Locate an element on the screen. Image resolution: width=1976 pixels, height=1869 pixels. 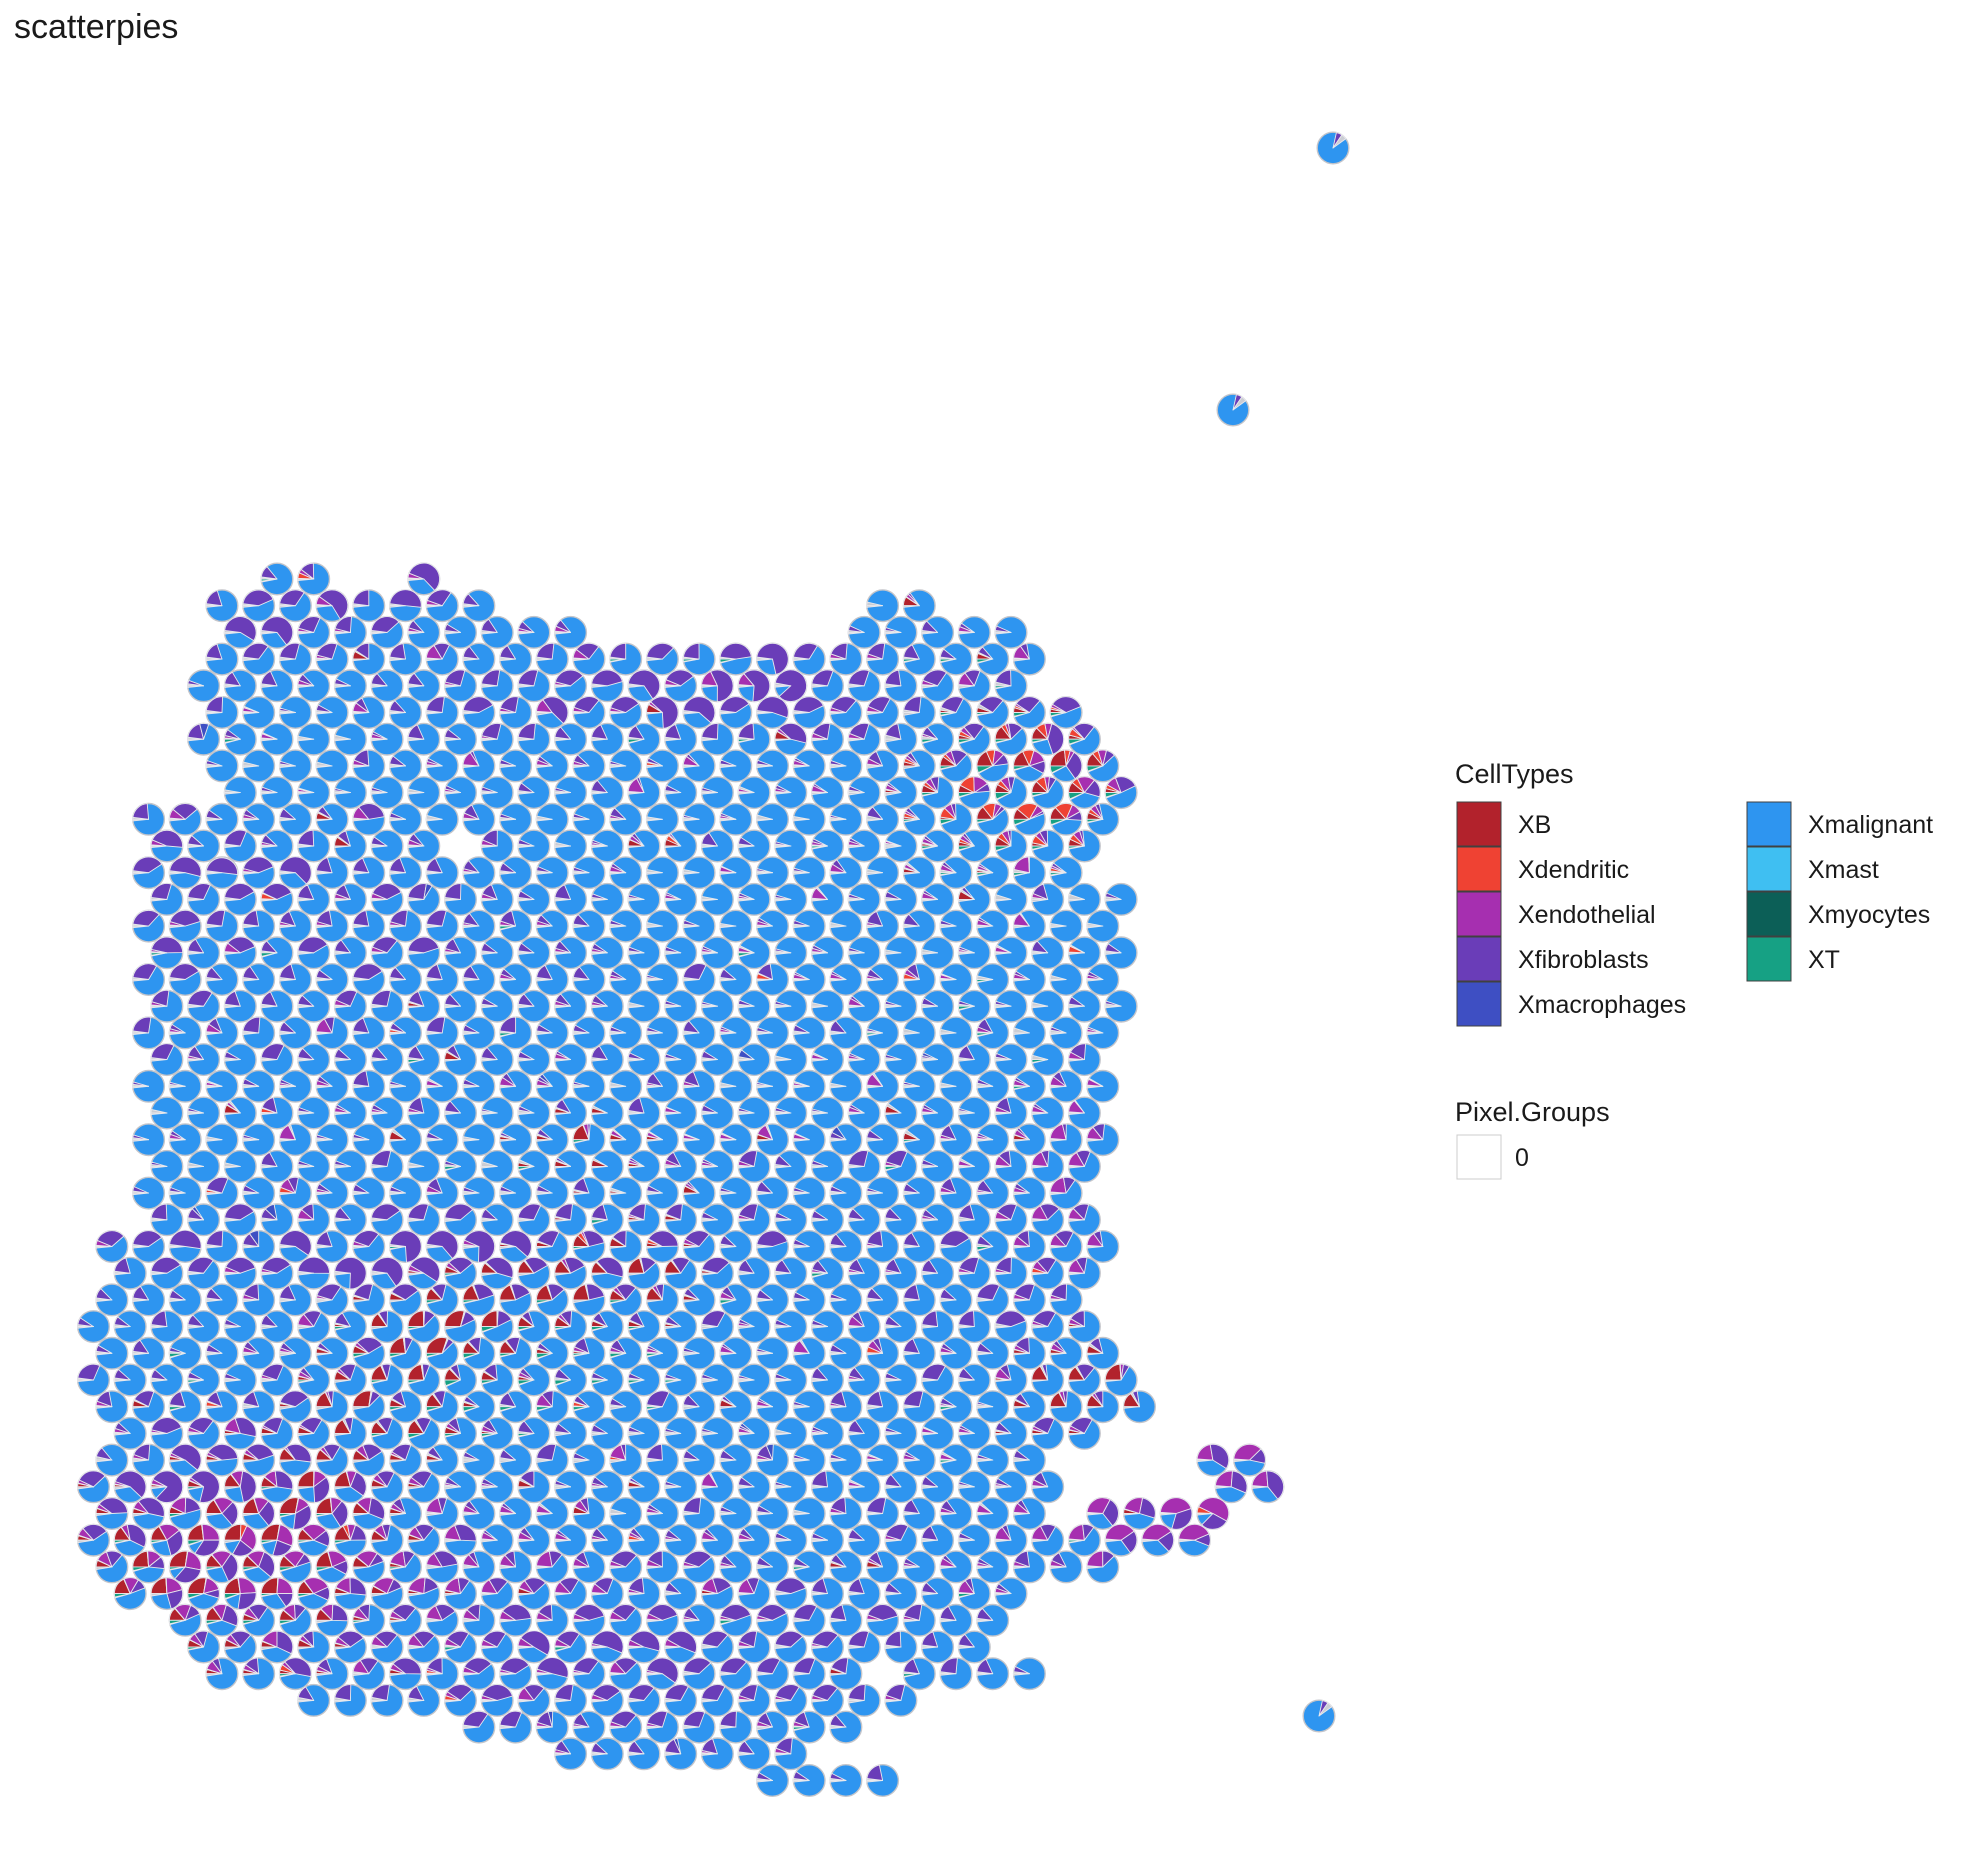
svg-text: Xmast is located at coordinates (1843, 870).